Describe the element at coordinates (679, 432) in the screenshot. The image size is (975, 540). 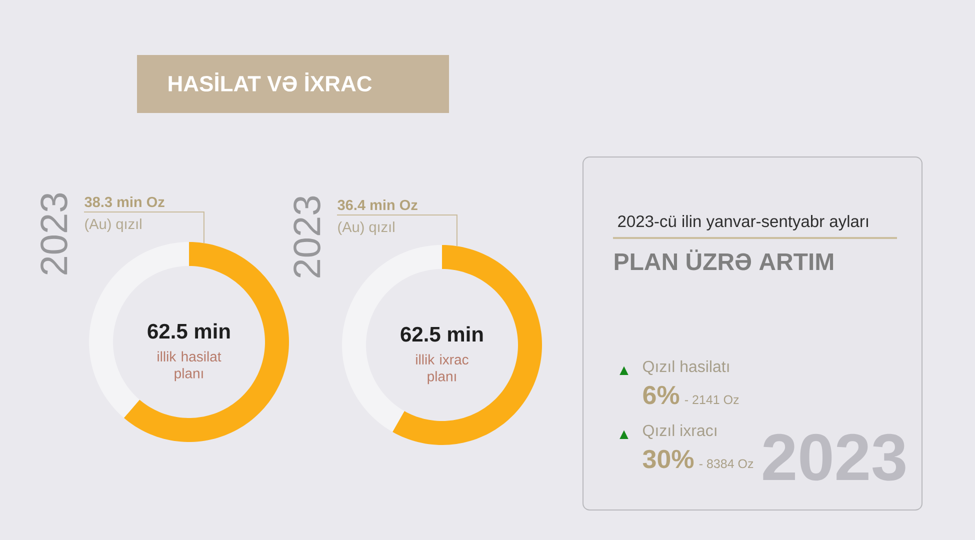
I see `text: Qızıl ixracı` at that location.